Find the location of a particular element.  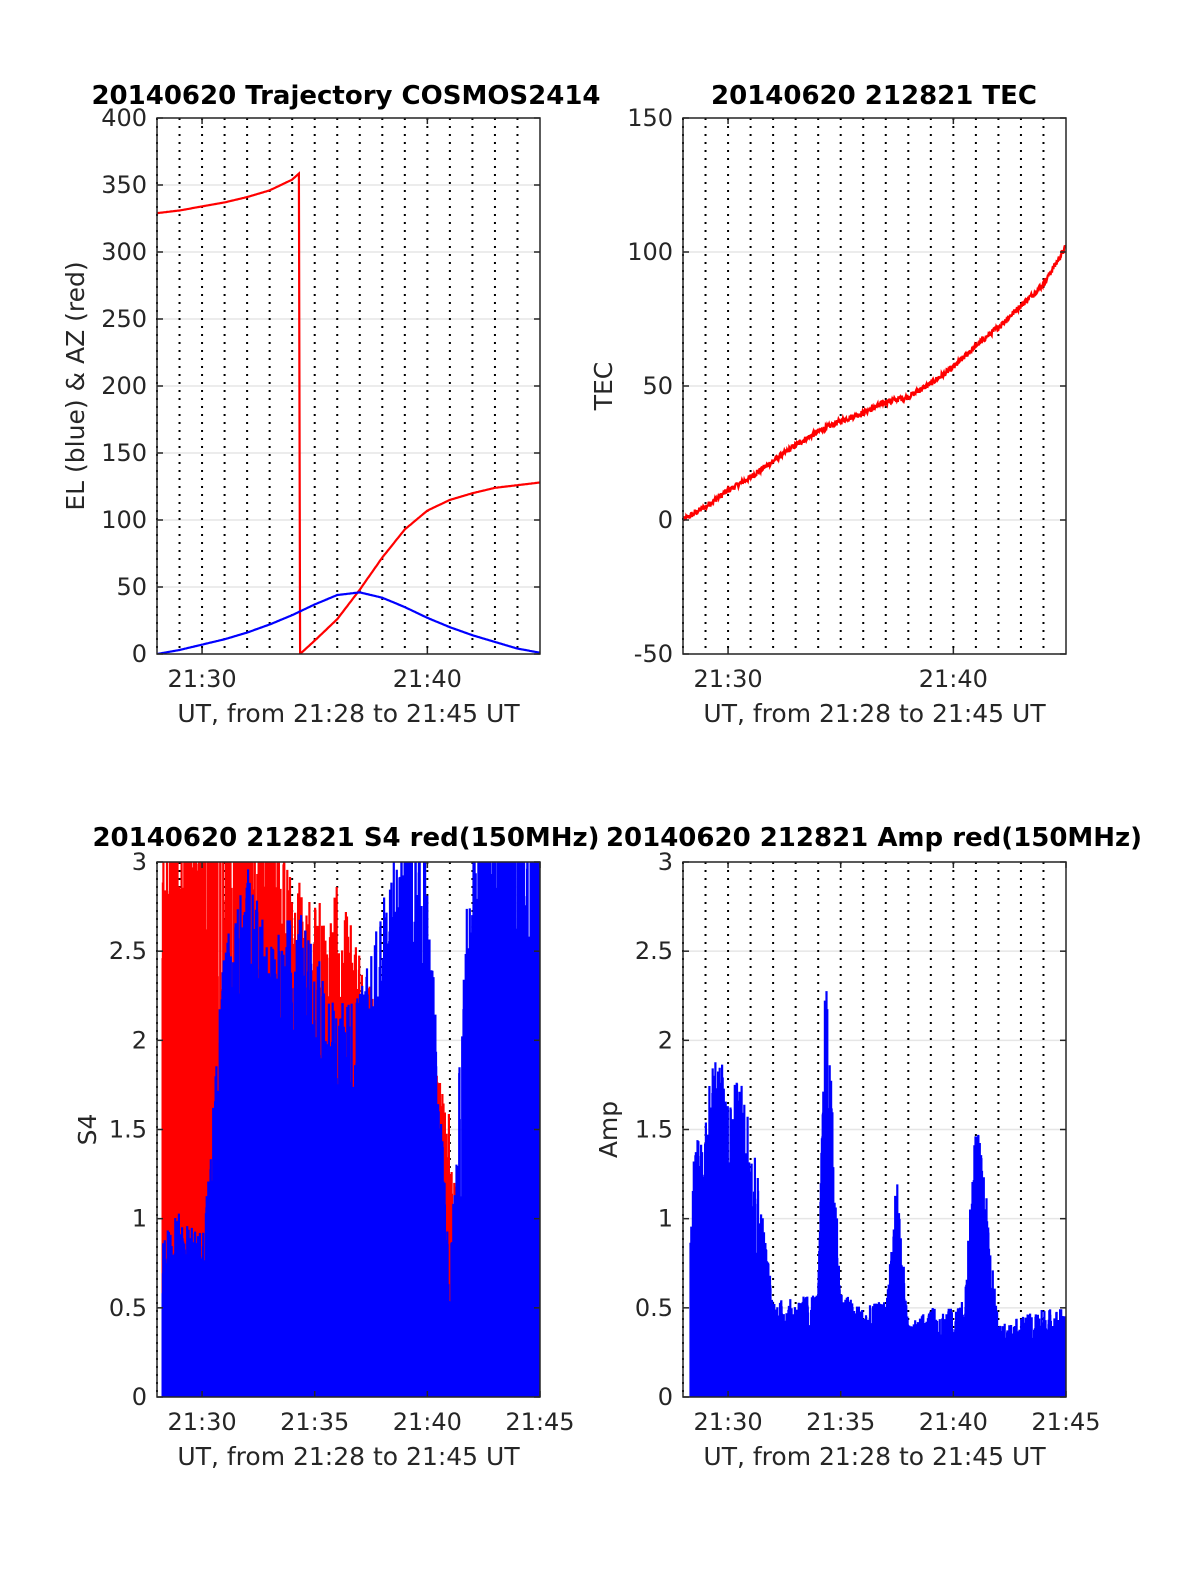

y-tick-label: 250 is located at coordinates (124, 319).